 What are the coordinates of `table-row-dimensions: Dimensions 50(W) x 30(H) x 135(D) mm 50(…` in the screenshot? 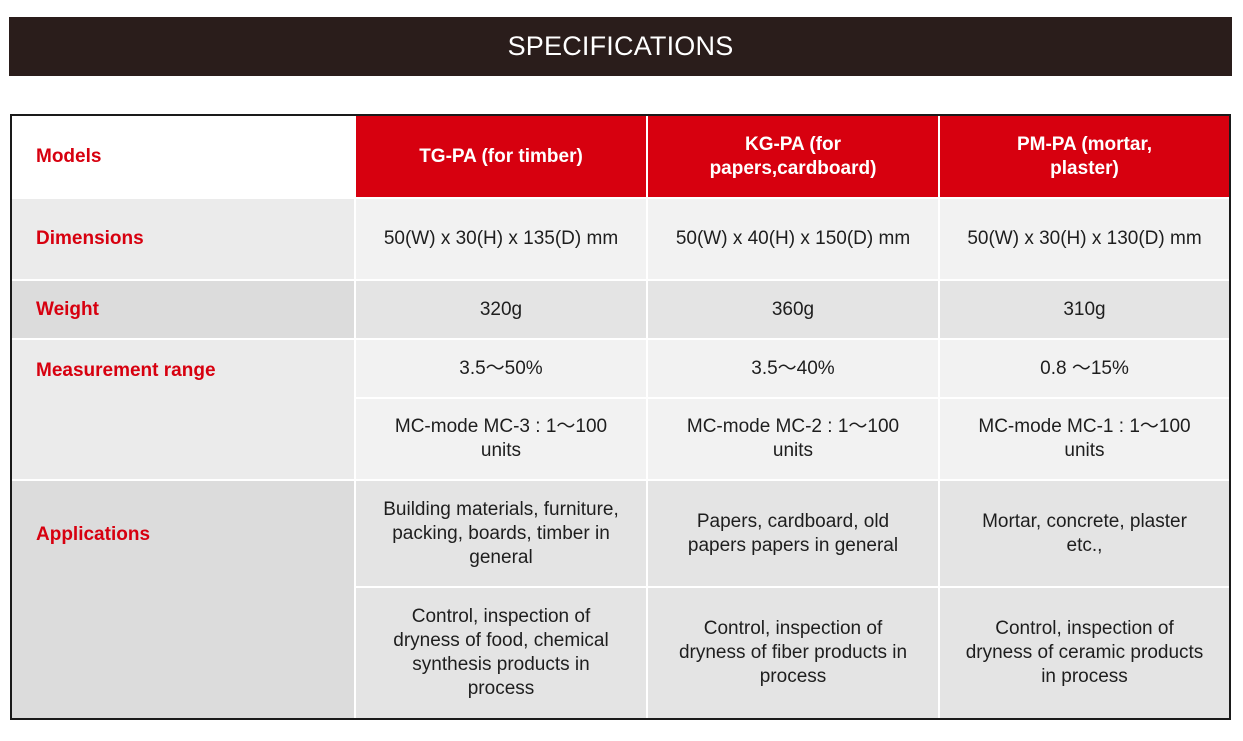 It's located at (620, 238).